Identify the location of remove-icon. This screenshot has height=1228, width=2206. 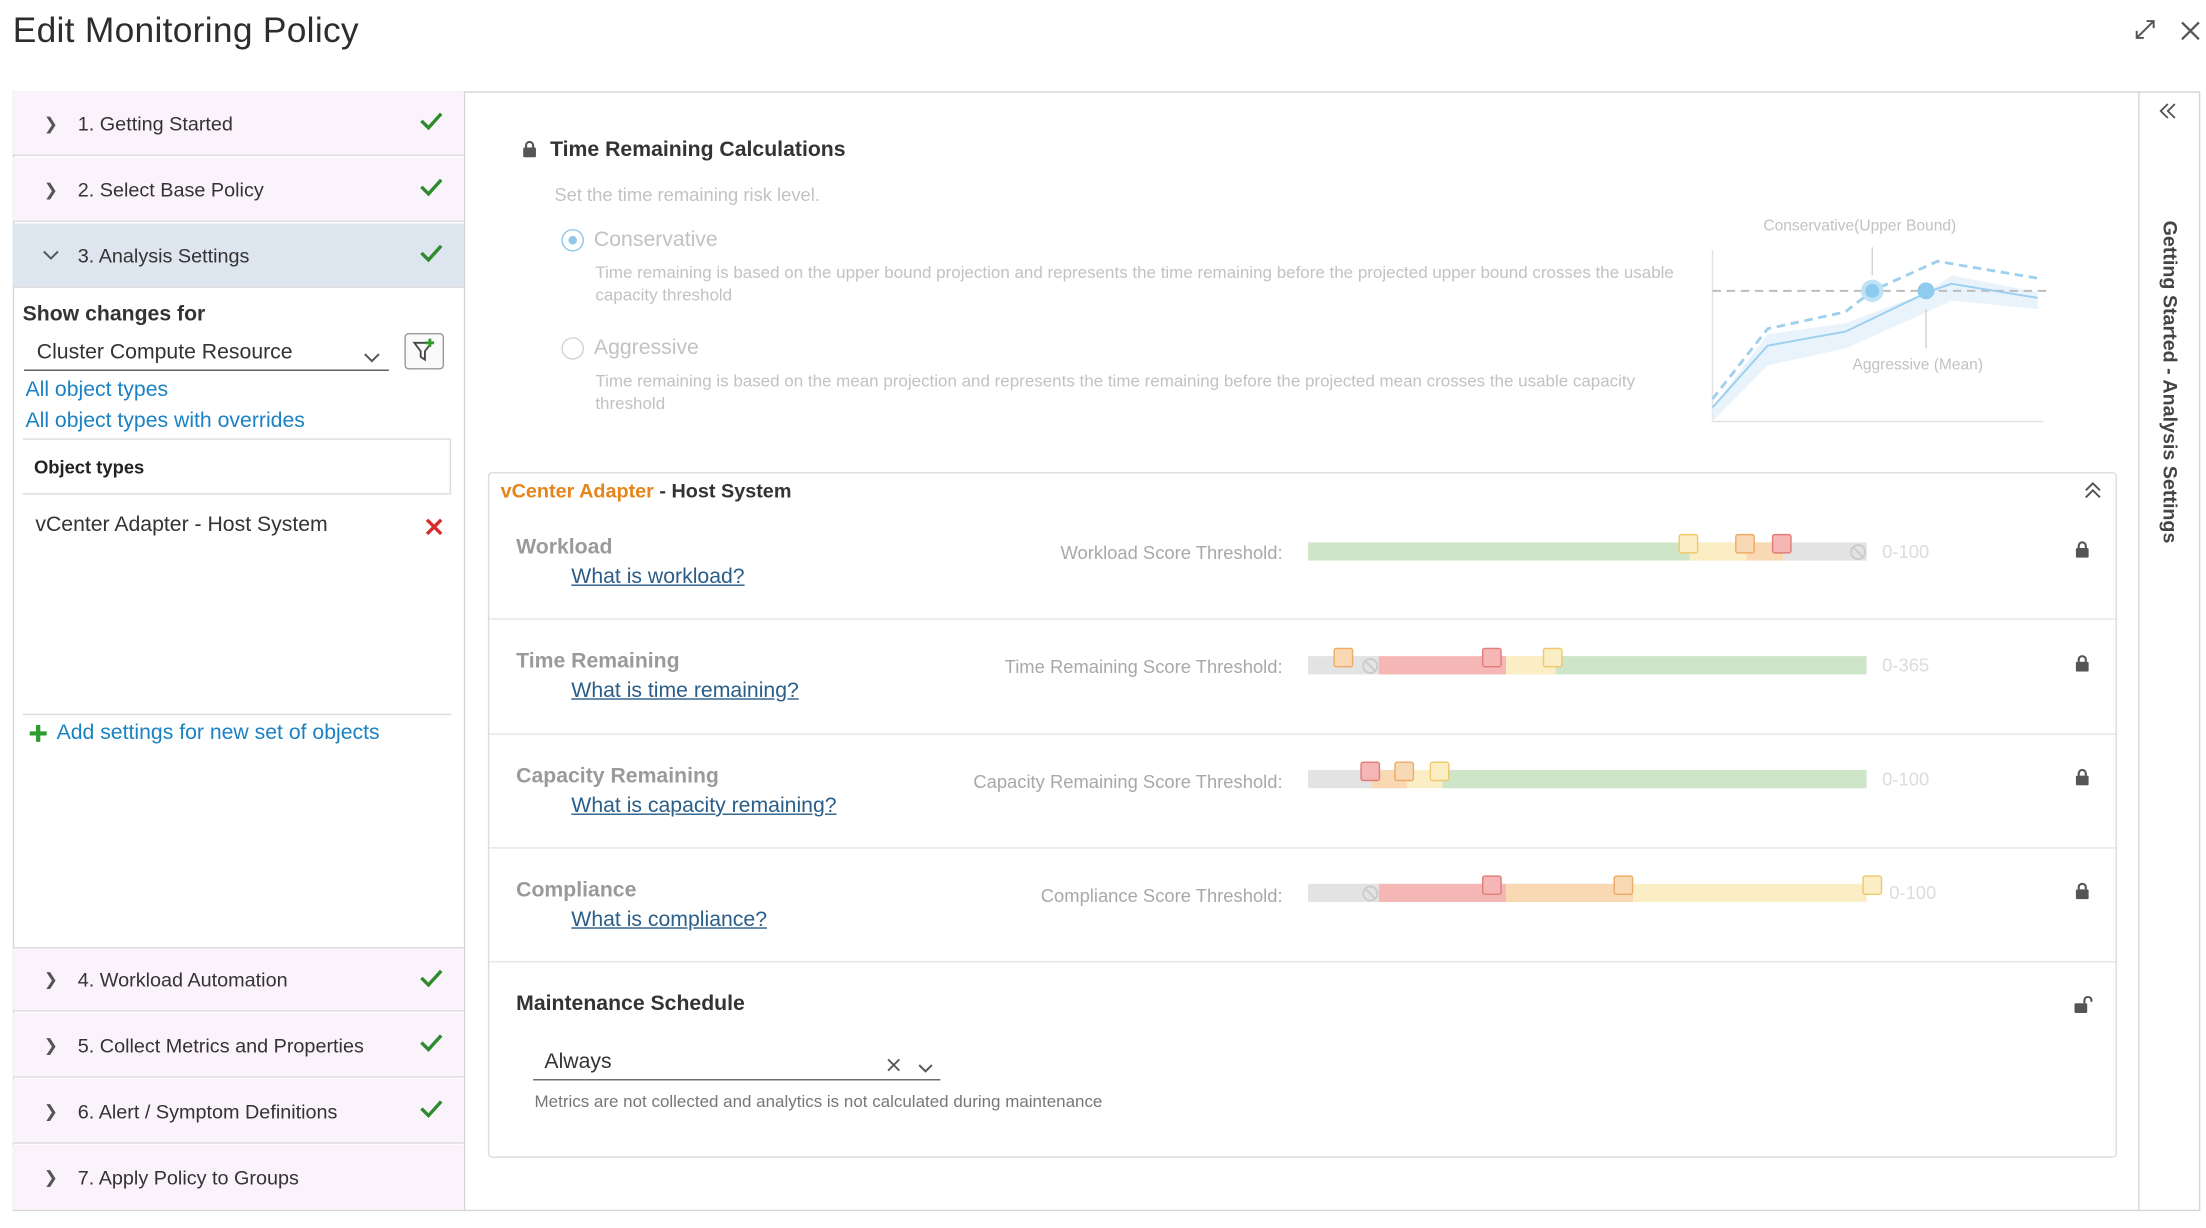
(434, 529).